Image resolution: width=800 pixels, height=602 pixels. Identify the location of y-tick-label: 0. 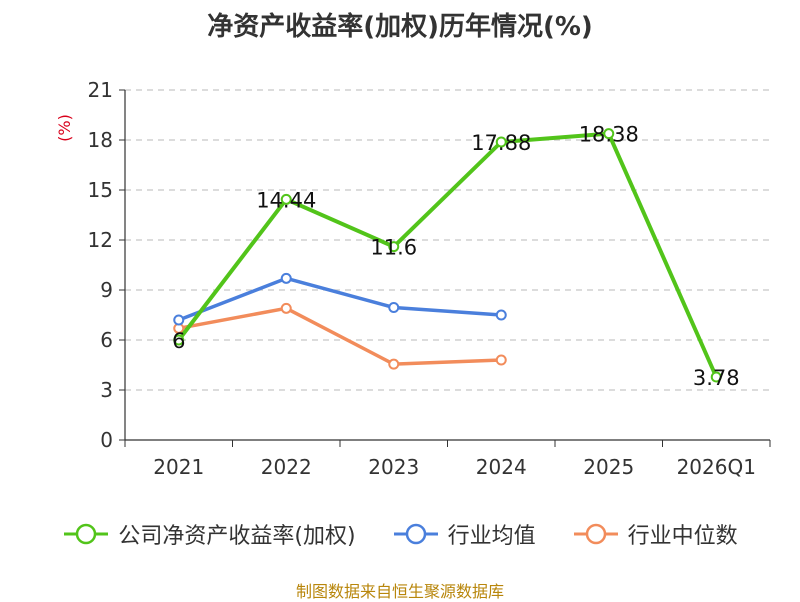
(106, 440).